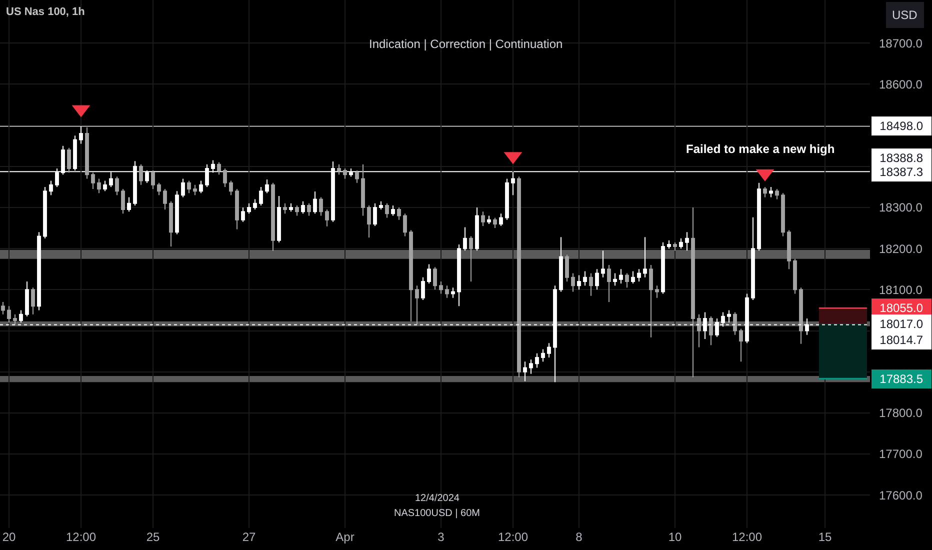  What do you see at coordinates (249, 537) in the screenshot?
I see `x-tick-label: 27` at bounding box center [249, 537].